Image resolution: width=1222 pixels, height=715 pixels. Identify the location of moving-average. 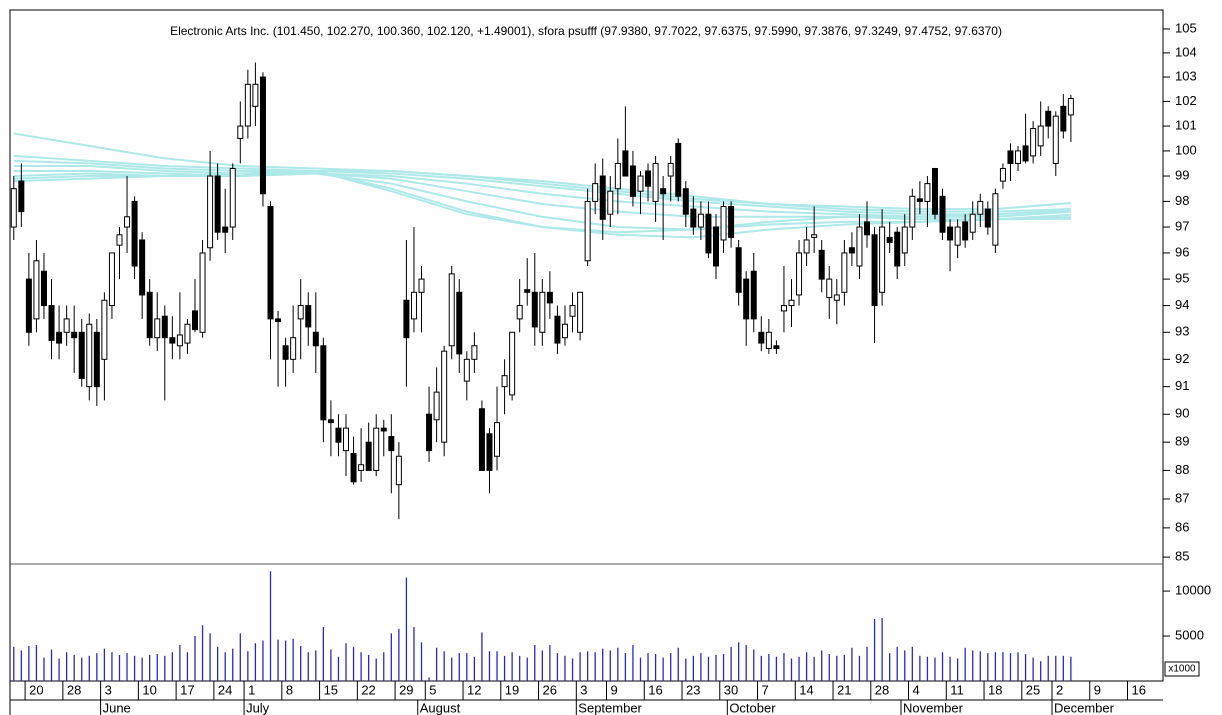
(542, 187).